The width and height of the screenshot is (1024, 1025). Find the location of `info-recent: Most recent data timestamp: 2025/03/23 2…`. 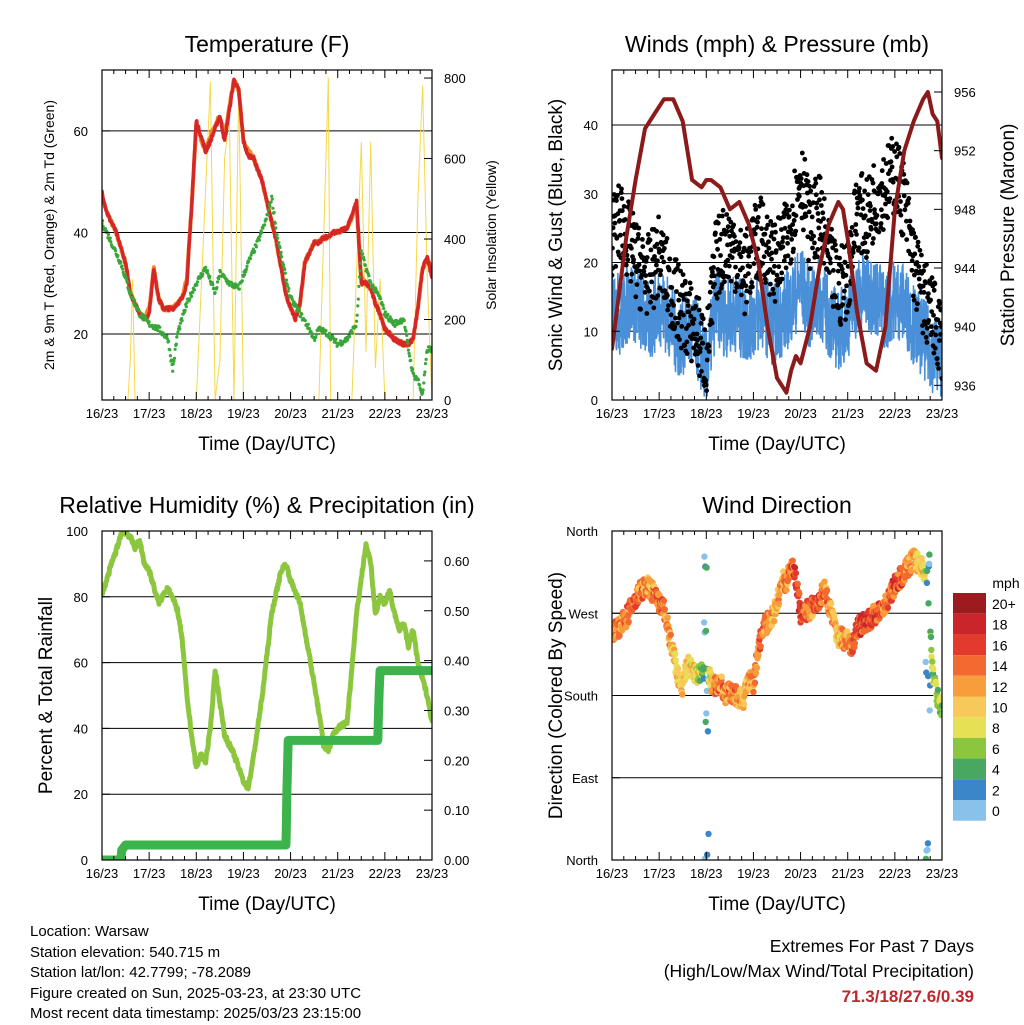

info-recent: Most recent data timestamp: 2025/03/23 2… is located at coordinates (196, 1013).